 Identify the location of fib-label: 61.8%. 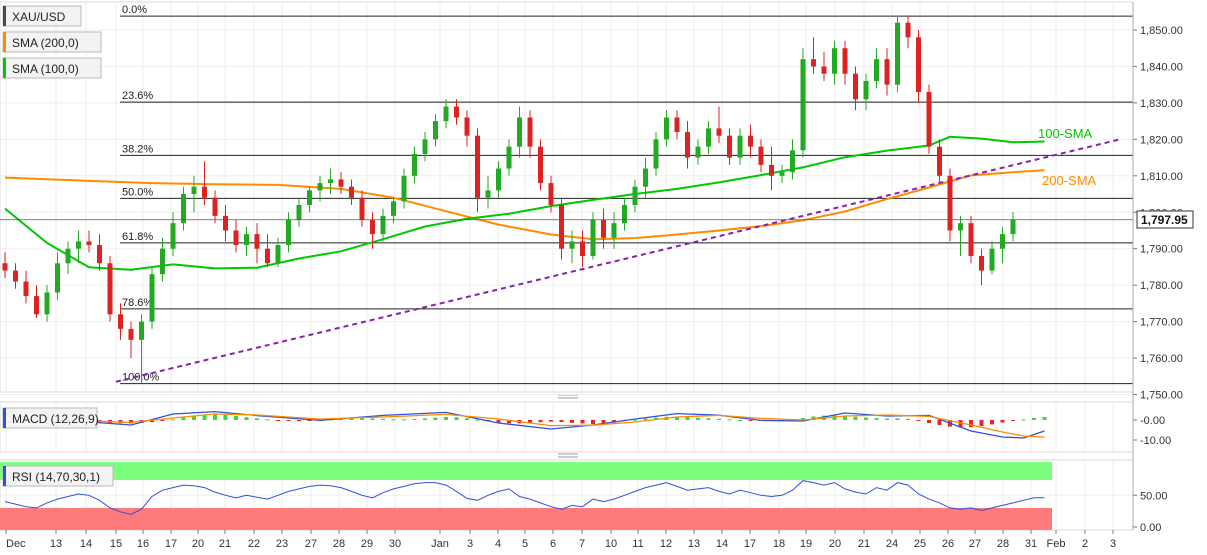
(137, 237).